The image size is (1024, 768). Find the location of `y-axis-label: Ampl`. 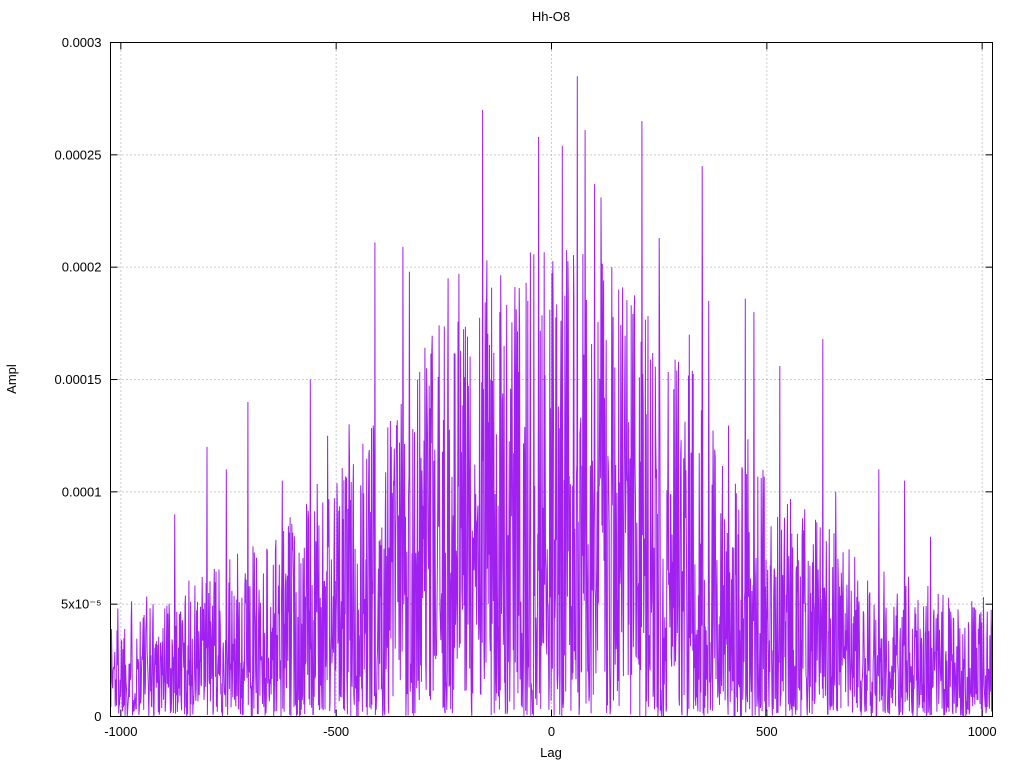

y-axis-label: Ampl is located at coordinates (11, 379).